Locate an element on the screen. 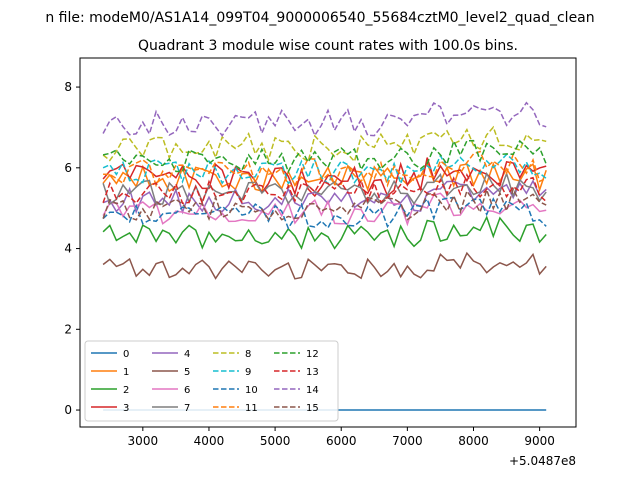 This screenshot has width=640, height=480. x-tick-label: 8000 is located at coordinates (473, 441).